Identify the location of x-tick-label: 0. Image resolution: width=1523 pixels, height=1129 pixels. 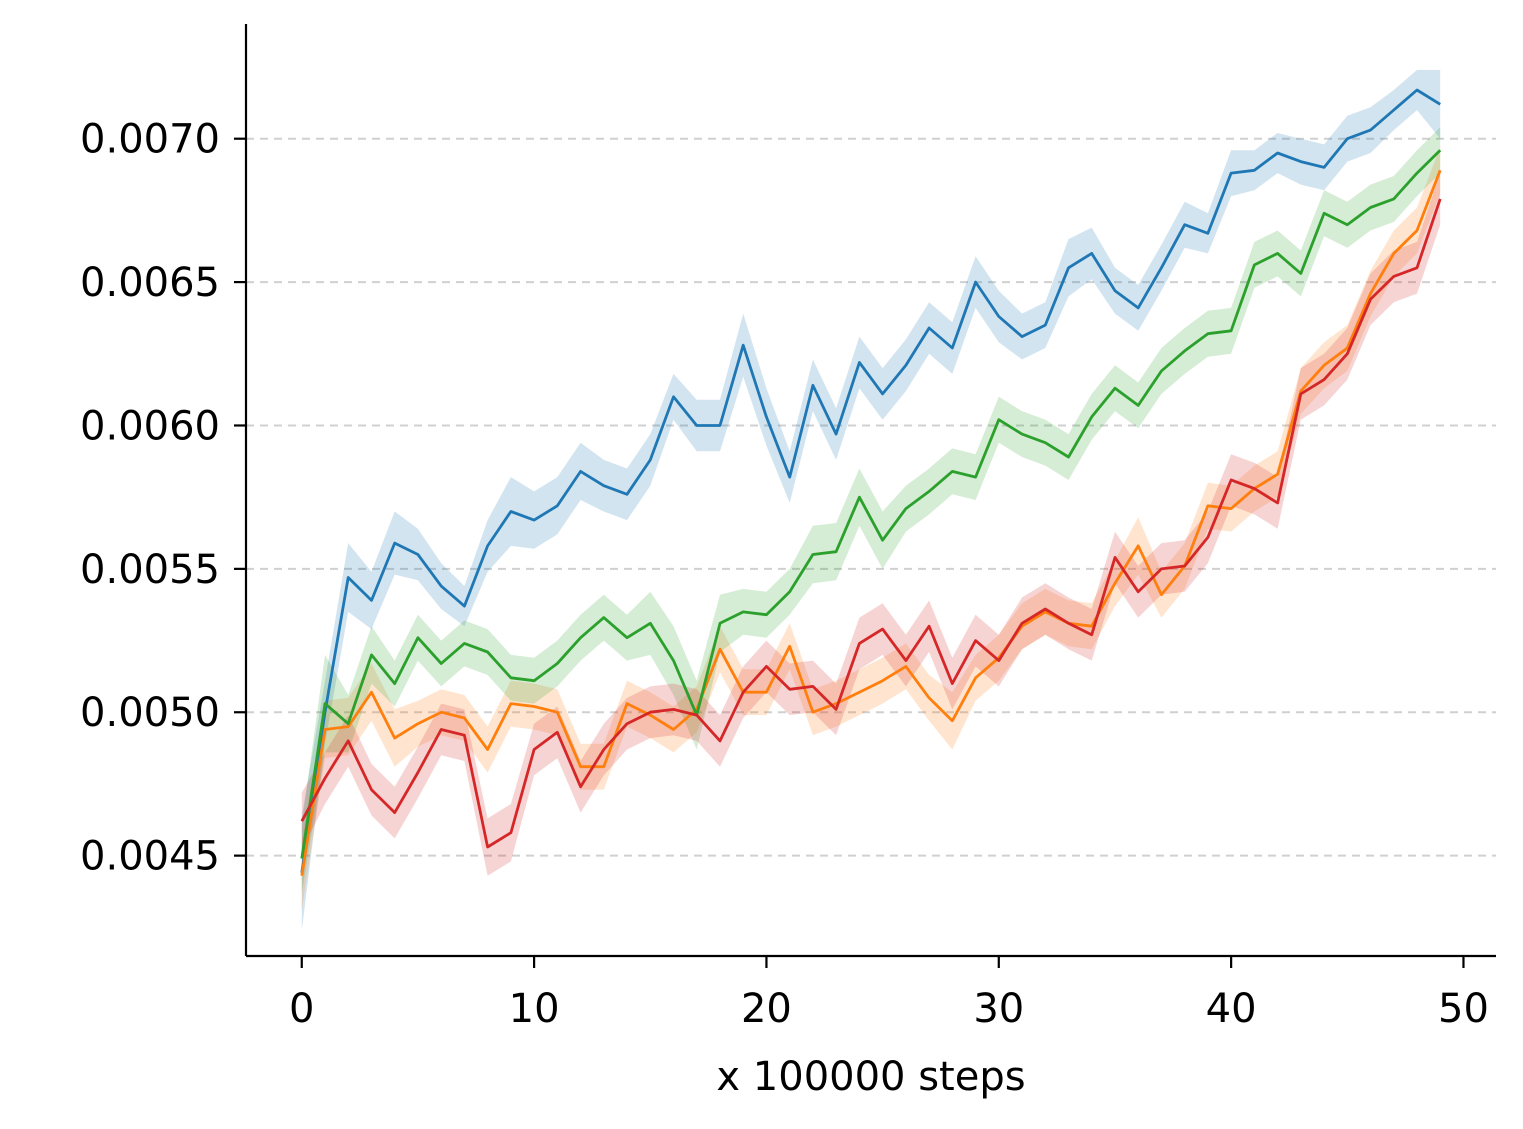
(301, 1009).